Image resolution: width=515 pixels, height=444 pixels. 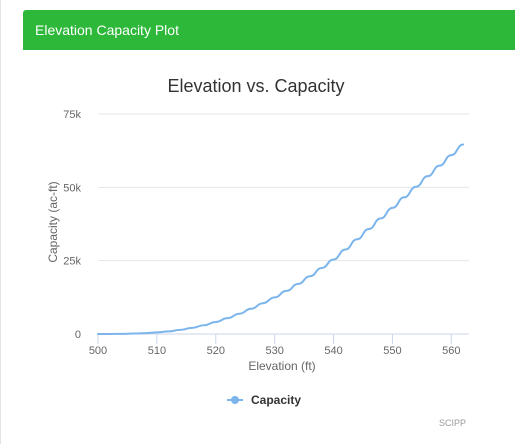 What do you see at coordinates (452, 423) in the screenshot?
I see `chart-credits: SCIPP` at bounding box center [452, 423].